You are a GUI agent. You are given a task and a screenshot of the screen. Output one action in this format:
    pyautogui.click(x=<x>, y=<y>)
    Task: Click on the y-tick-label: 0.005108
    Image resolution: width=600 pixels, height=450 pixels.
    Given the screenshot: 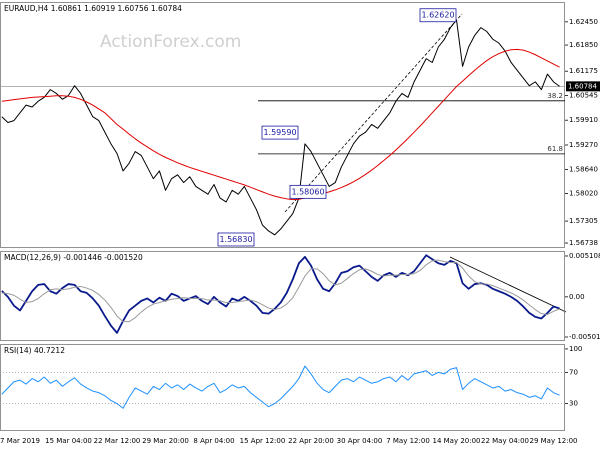 What is the action you would take?
    pyautogui.click(x=584, y=256)
    